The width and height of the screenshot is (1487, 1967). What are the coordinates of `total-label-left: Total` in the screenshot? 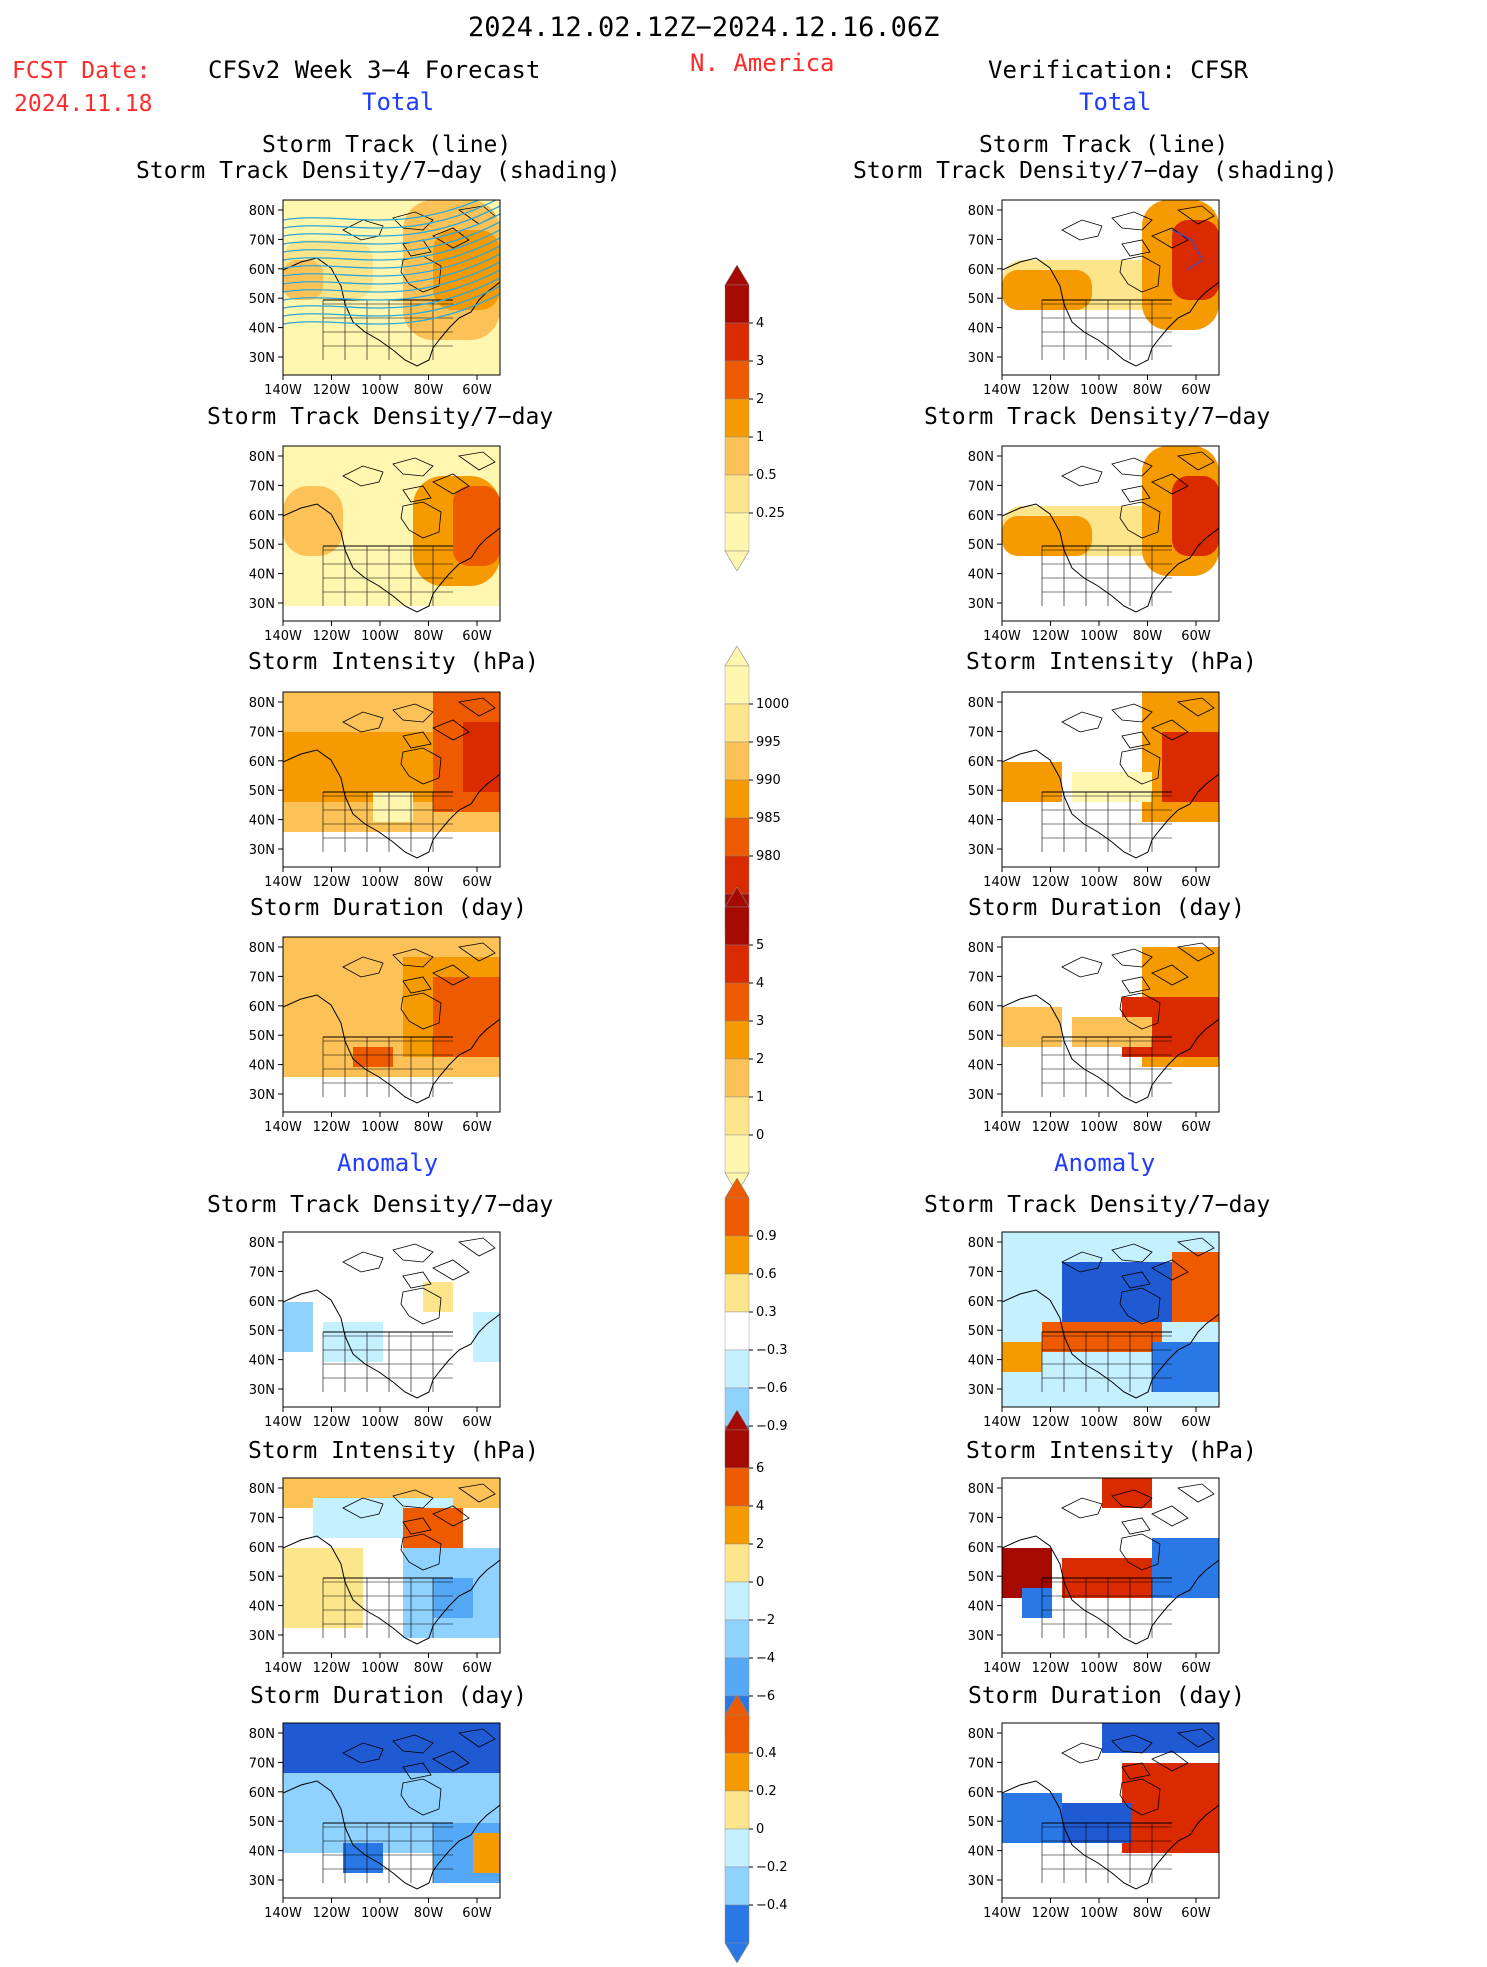 It's located at (398, 102).